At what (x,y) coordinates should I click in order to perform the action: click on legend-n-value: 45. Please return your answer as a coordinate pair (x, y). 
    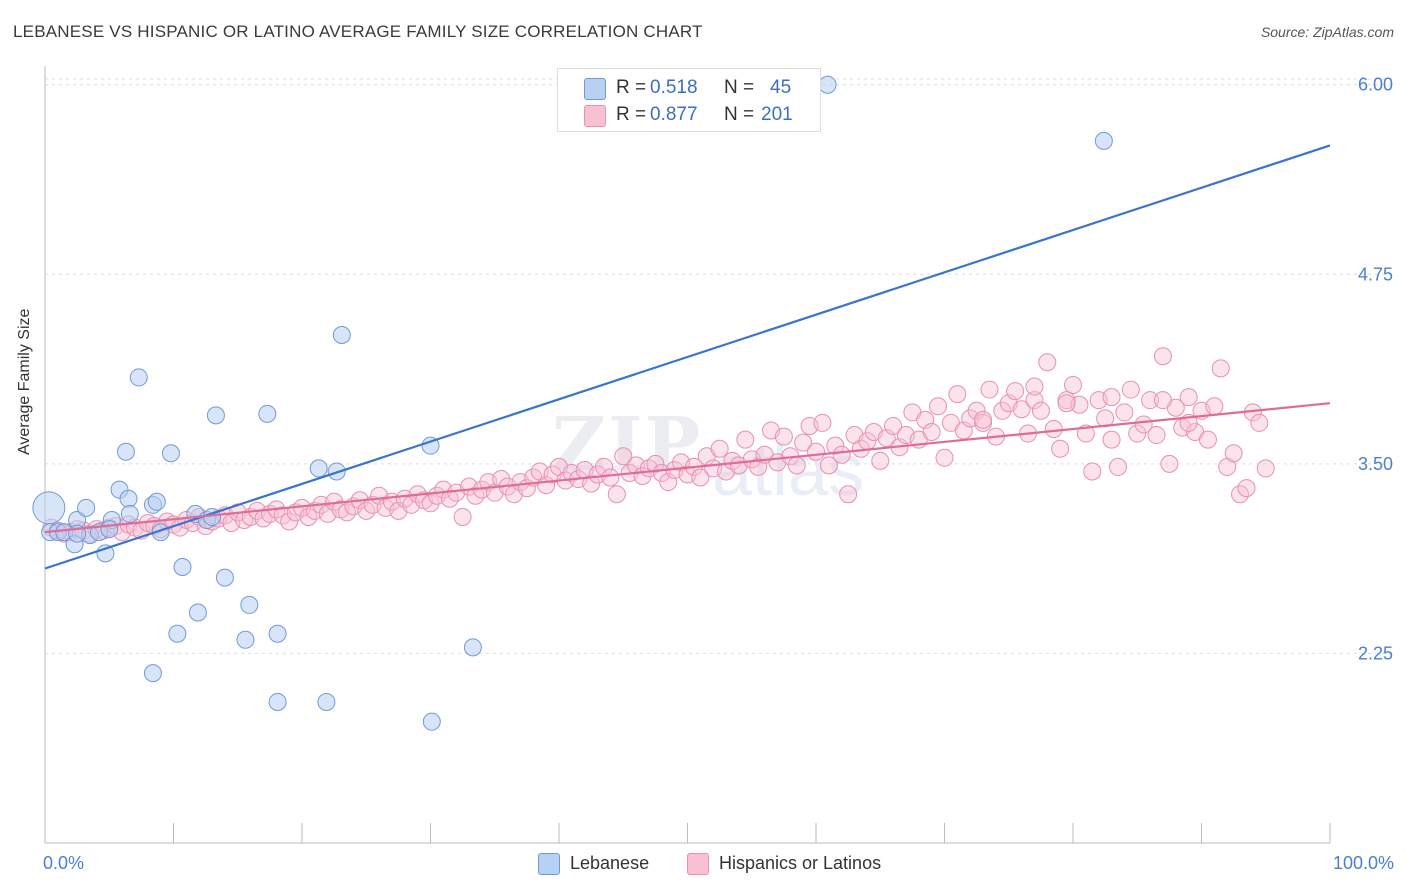
    Looking at the image, I should click on (781, 87).